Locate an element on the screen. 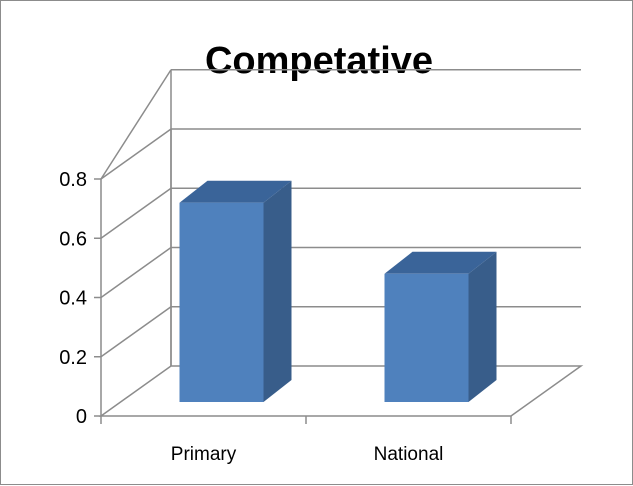 Image resolution: width=633 pixels, height=486 pixels. y-tick-label: 0.8 is located at coordinates (73, 180).